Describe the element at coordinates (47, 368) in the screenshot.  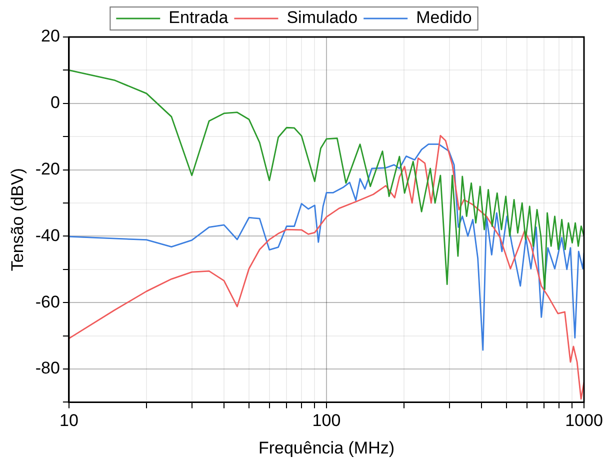
I see `y-tick-label: -80` at that location.